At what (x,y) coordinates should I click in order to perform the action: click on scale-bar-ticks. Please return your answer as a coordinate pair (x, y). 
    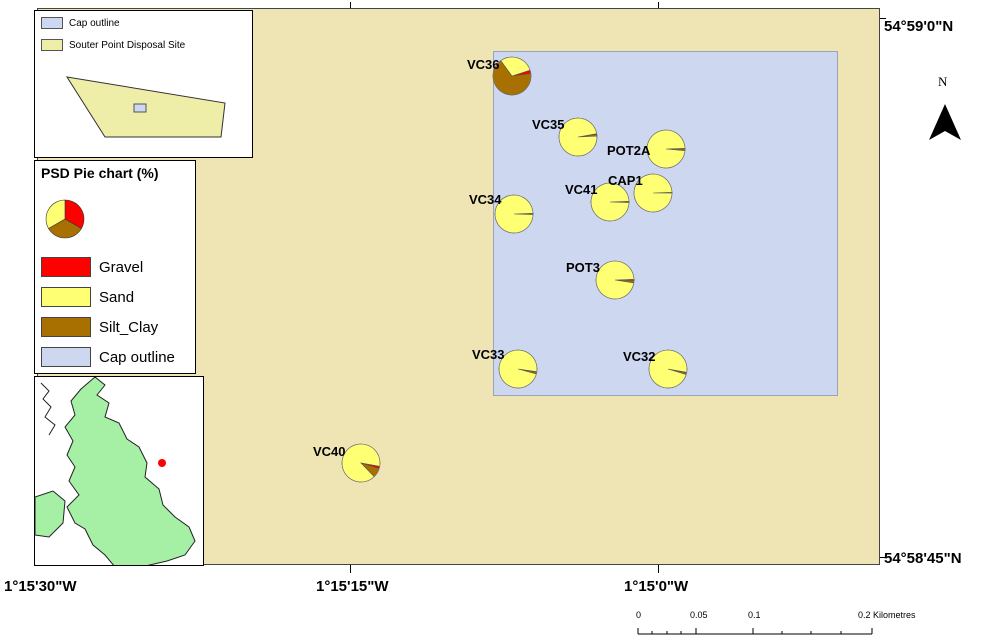
    Looking at the image, I should click on (756, 631).